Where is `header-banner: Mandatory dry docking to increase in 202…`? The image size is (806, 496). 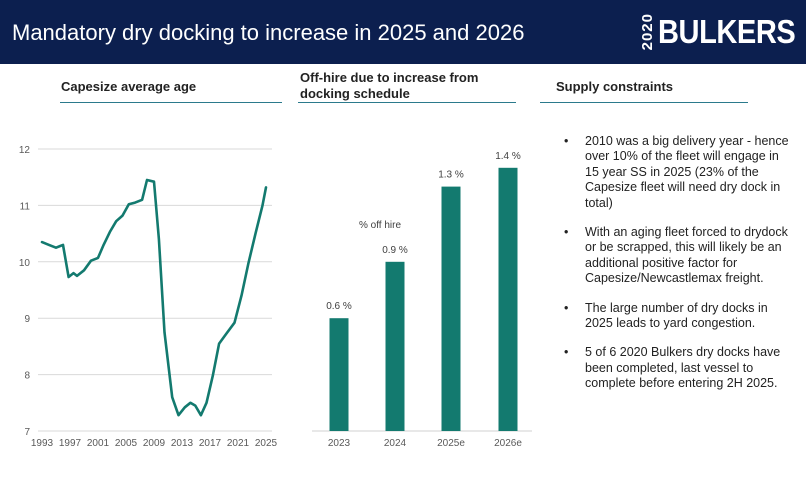
header-banner: Mandatory dry docking to increase in 202… is located at coordinates (403, 32).